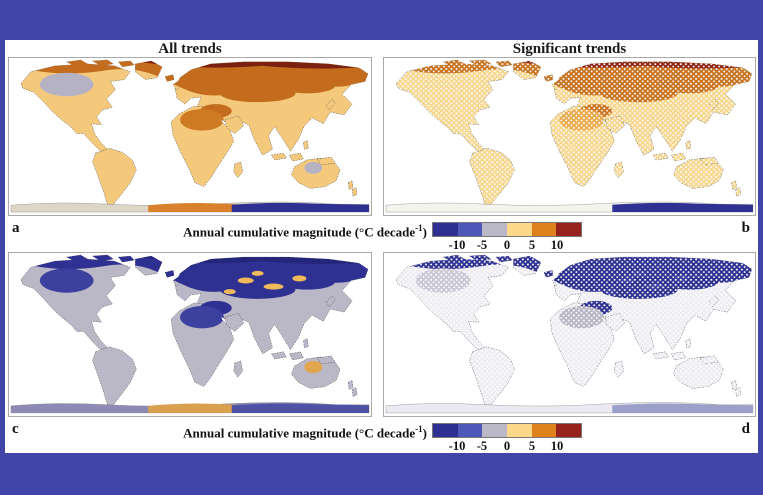 This screenshot has width=763, height=495. I want to click on panel-label-a: a, so click(16, 228).